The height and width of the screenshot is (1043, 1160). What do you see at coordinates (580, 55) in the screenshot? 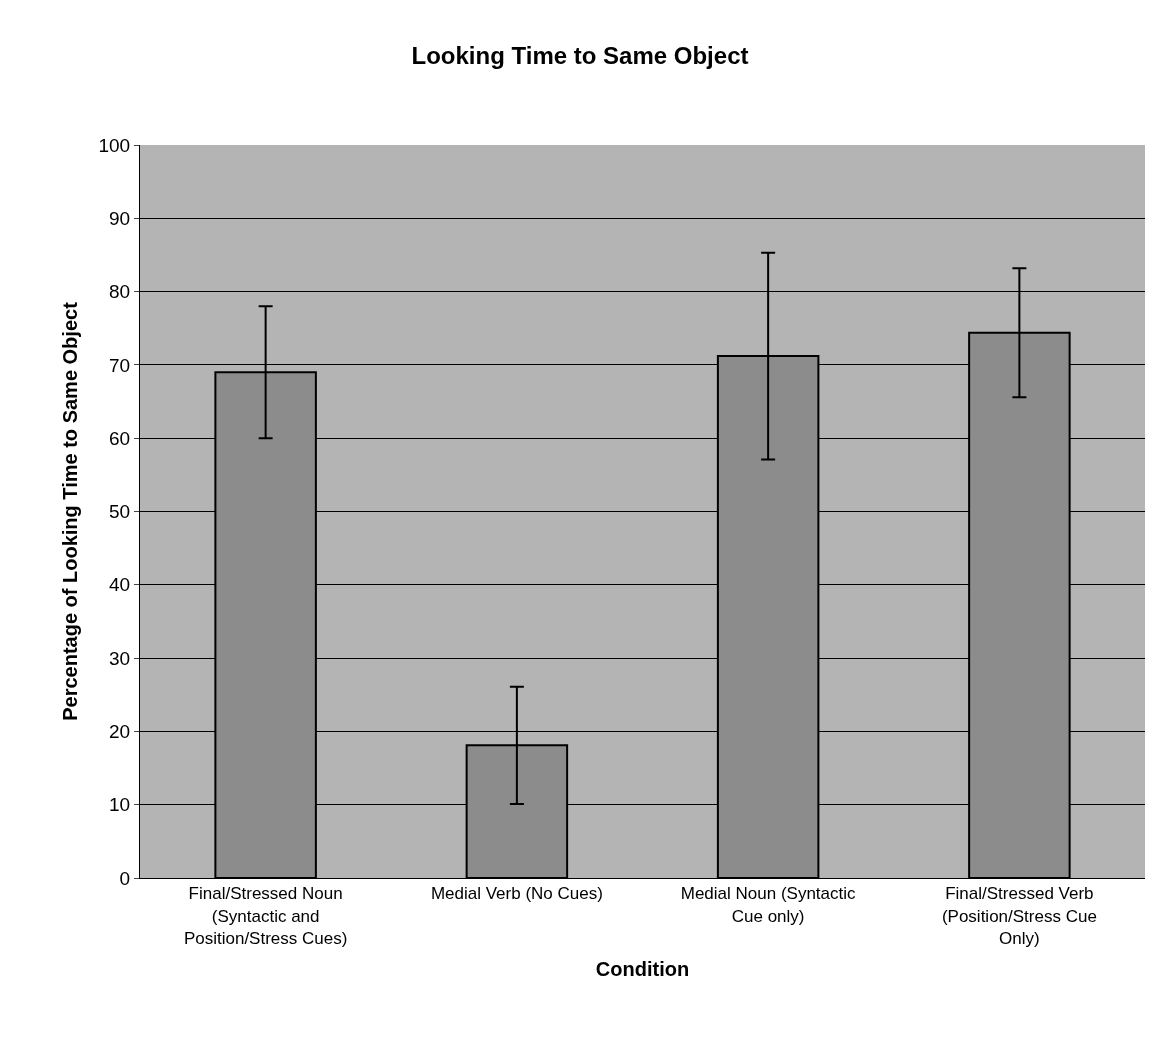
I see `chart-title: Looking Time to Same Object` at bounding box center [580, 55].